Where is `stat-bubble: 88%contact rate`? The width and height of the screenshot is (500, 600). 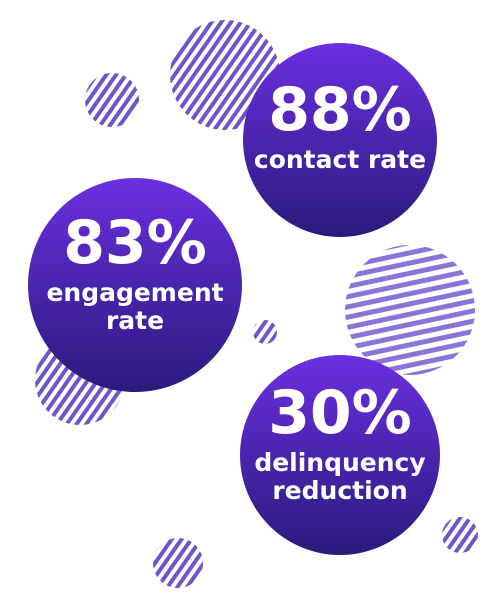 stat-bubble: 88%contact rate is located at coordinates (340, 140).